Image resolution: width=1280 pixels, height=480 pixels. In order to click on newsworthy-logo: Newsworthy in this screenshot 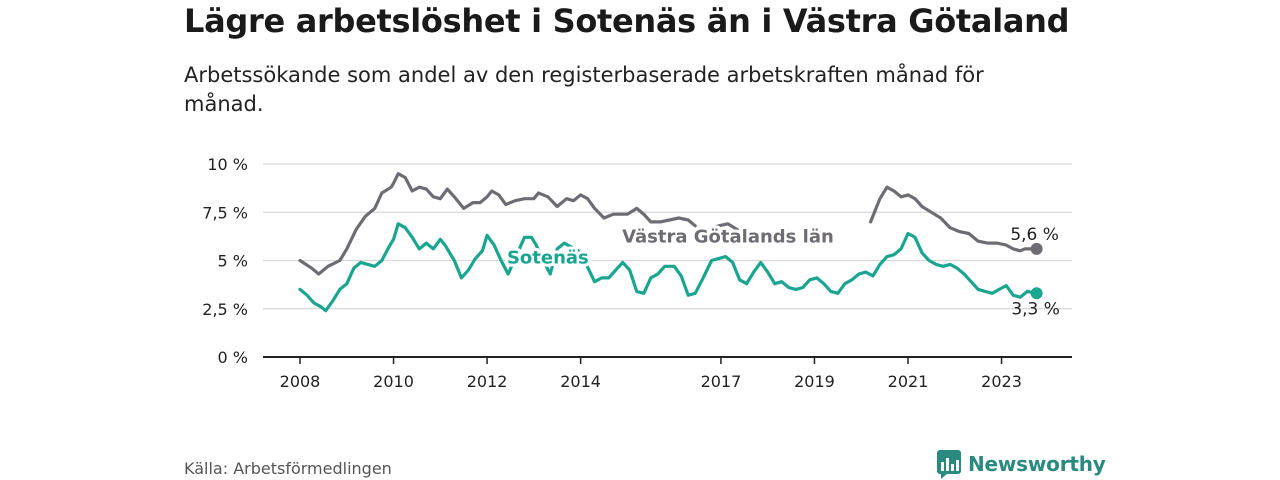, I will do `click(1021, 464)`.